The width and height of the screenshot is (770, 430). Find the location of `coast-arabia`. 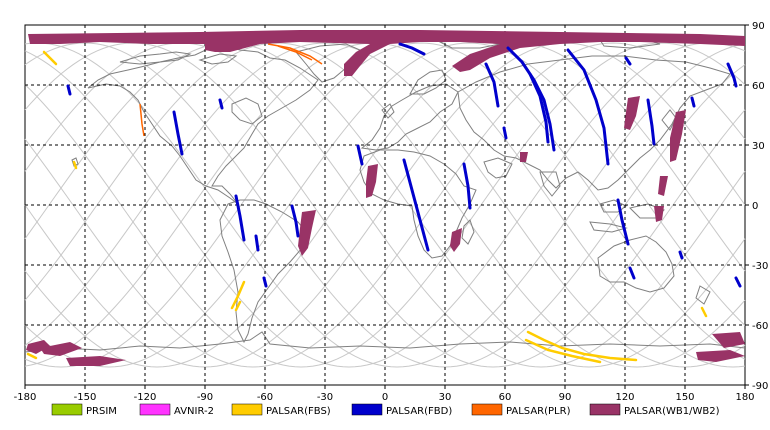

coast-arabia is located at coordinates (498, 168).